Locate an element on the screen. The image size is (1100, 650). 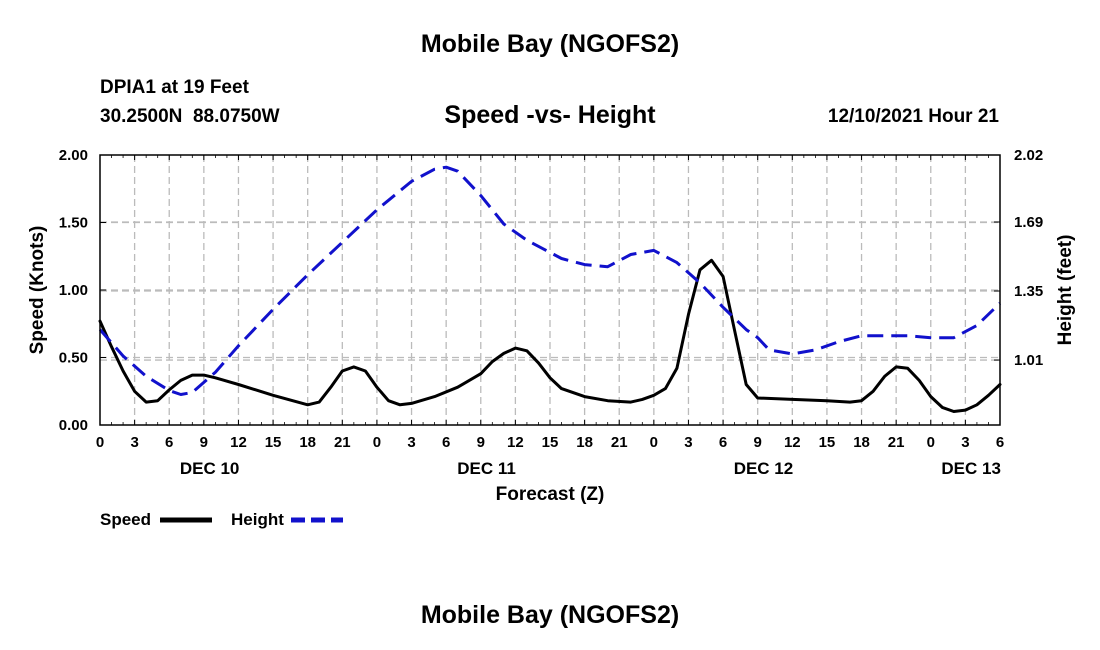
date-label: DEC 13 is located at coordinates (971, 468).